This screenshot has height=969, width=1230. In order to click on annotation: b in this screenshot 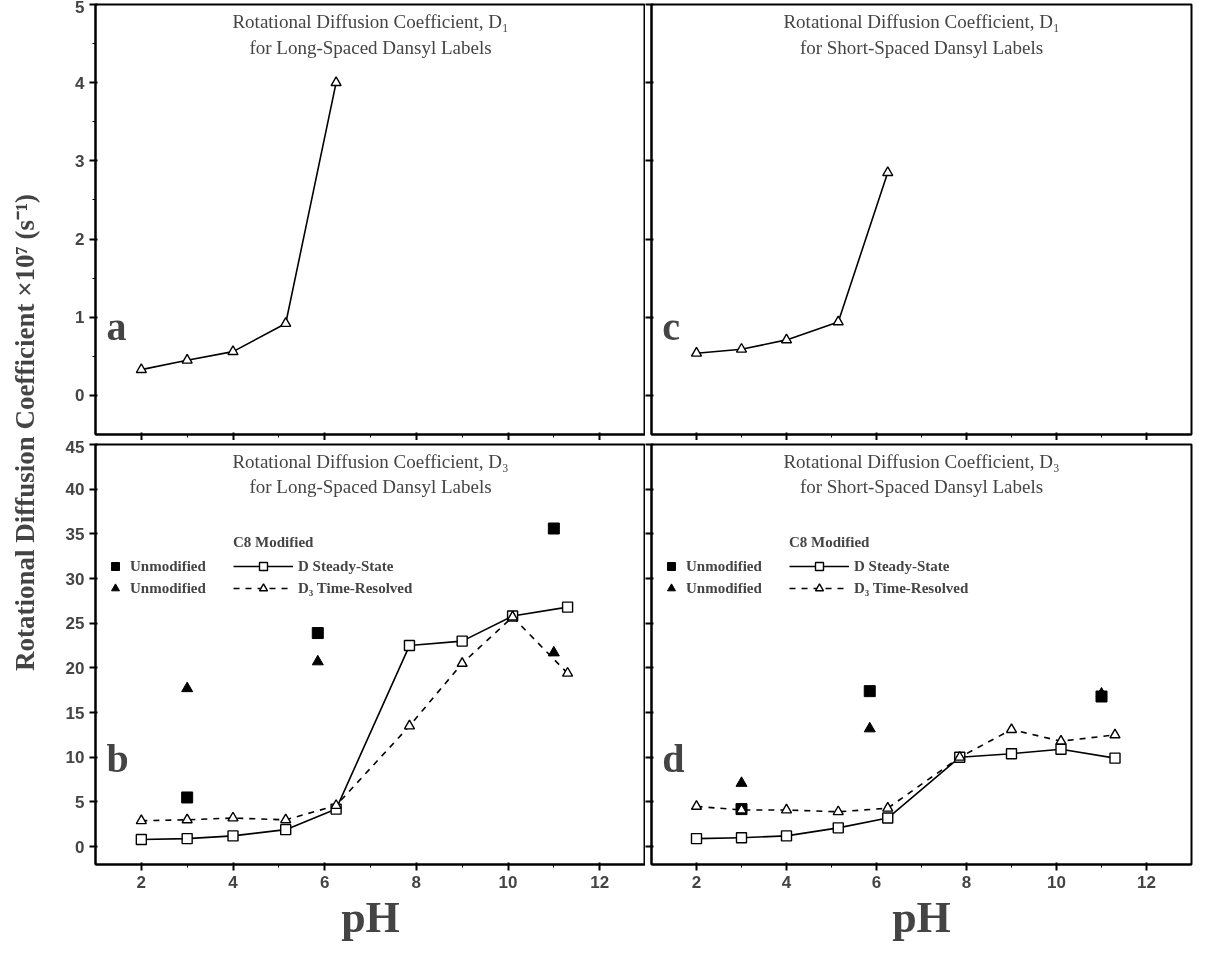, I will do `click(117, 758)`.